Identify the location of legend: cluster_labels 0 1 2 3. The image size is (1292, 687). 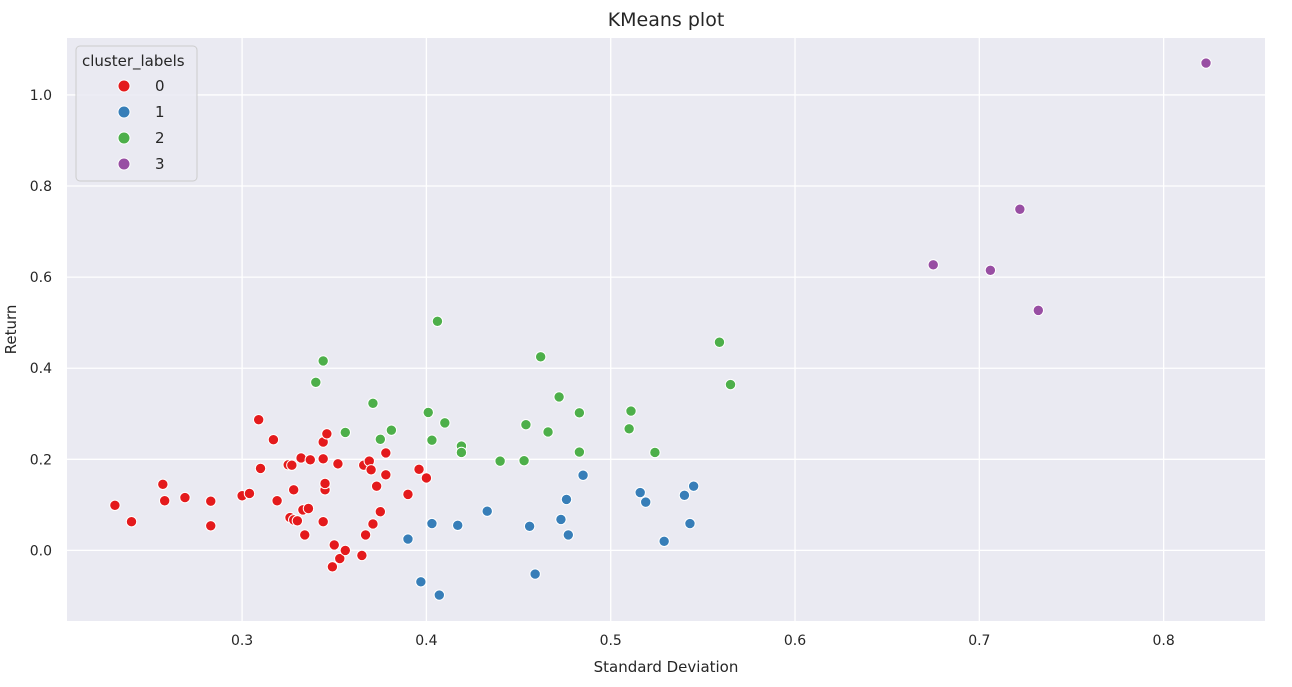
(136, 113).